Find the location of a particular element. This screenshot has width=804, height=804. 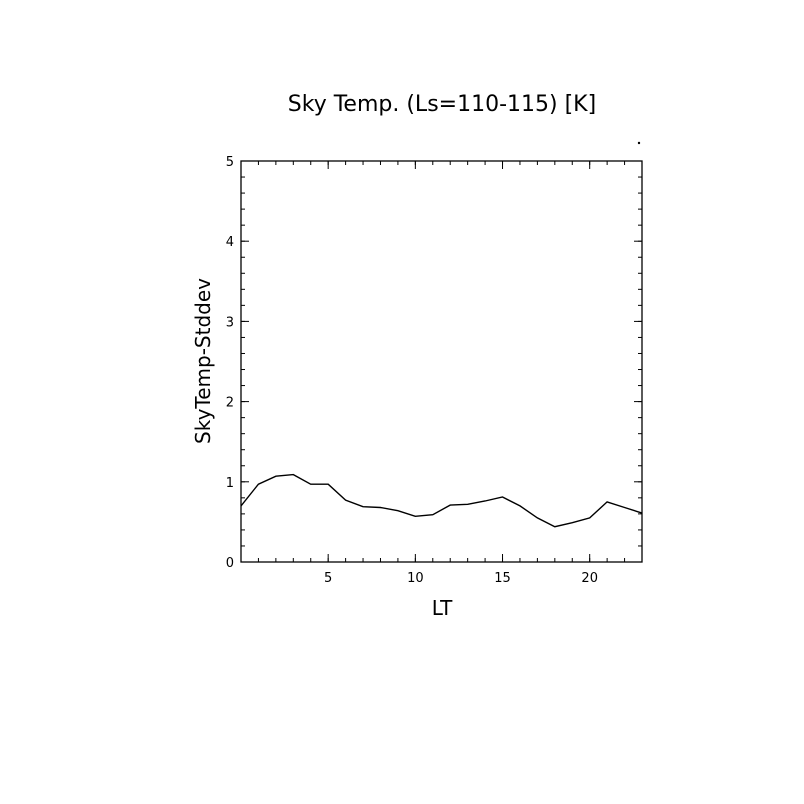

y-tick-label: 2 is located at coordinates (230, 403).